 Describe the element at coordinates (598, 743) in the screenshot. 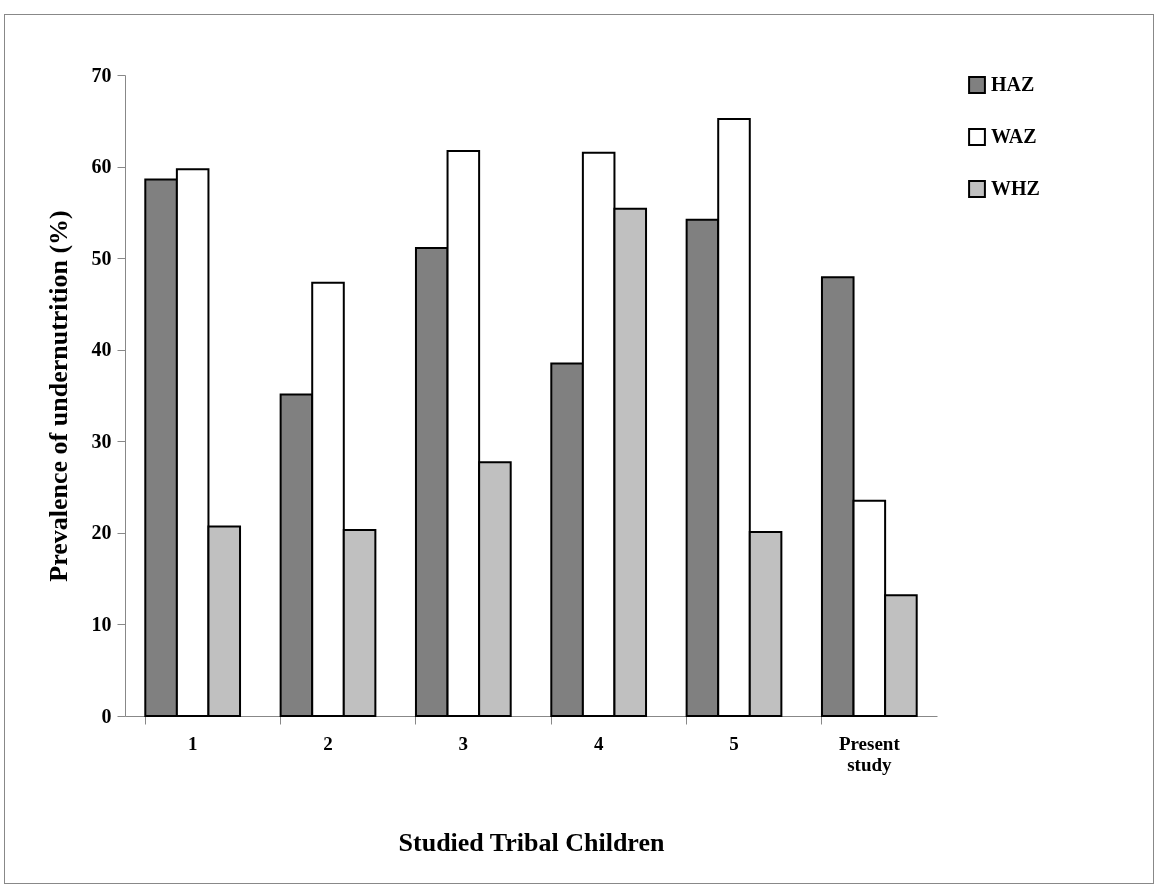

I see `x-tick-label: 4` at that location.